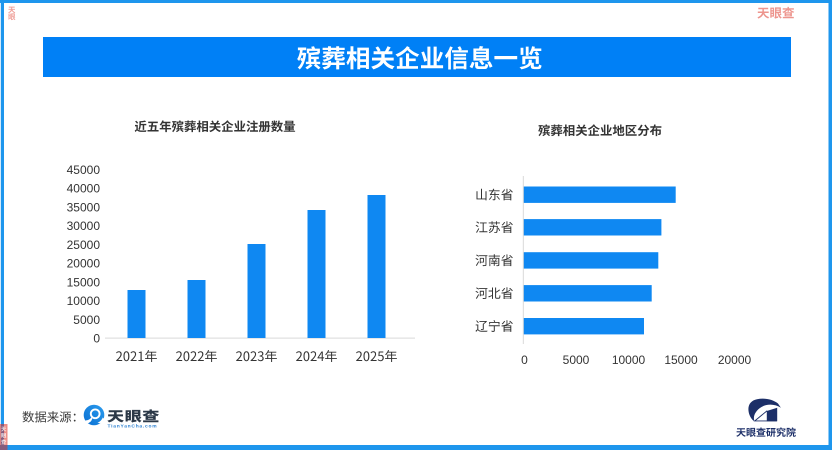 The height and width of the screenshot is (450, 832). What do you see at coordinates (84, 170) in the screenshot?
I see `svg-text: 45000` at bounding box center [84, 170].